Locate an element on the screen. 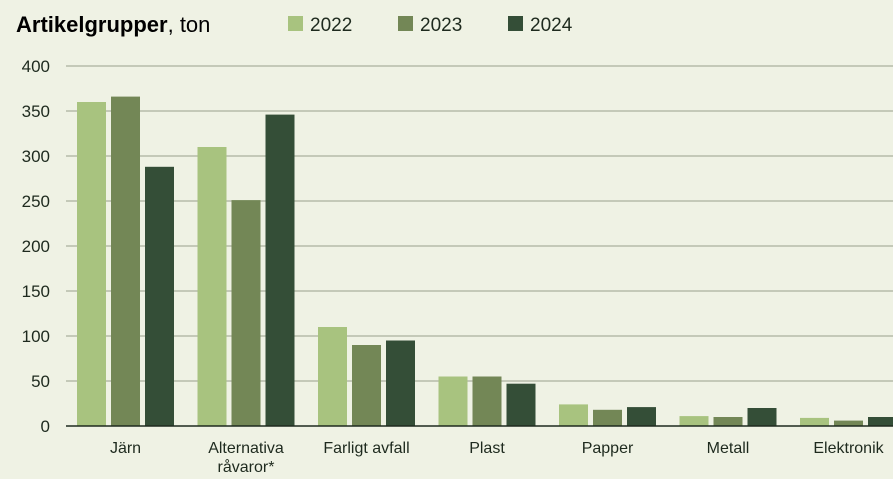 This screenshot has height=479, width=893. legend-swatch-2022 is located at coordinates (295, 23).